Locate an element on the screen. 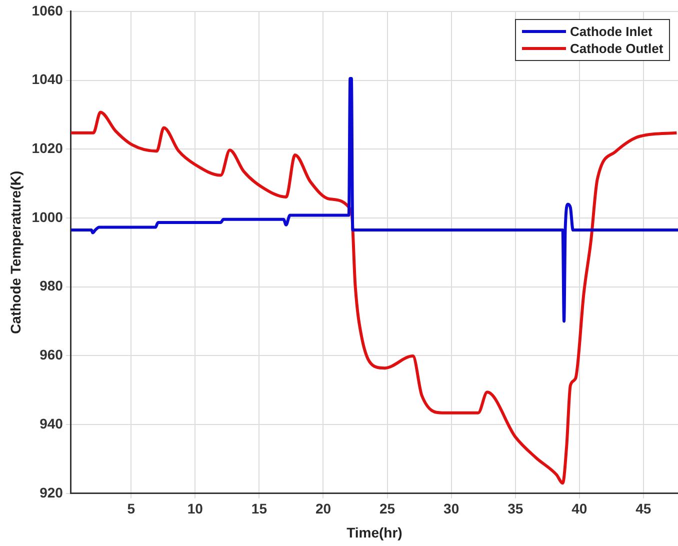  x-tick-label: 35 is located at coordinates (516, 508).